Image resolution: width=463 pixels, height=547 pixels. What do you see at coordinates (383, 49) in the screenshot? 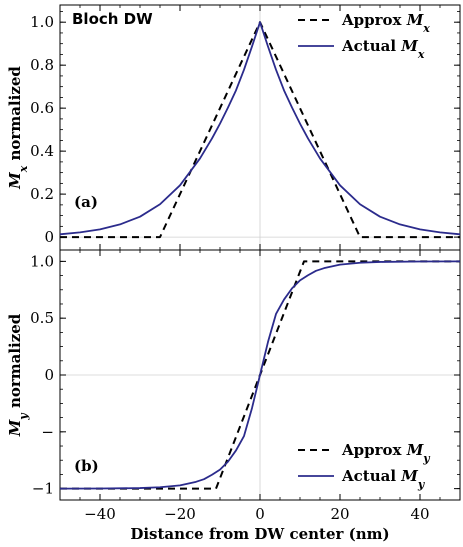
I see `legend-label: Actual Mx` at bounding box center [383, 49].